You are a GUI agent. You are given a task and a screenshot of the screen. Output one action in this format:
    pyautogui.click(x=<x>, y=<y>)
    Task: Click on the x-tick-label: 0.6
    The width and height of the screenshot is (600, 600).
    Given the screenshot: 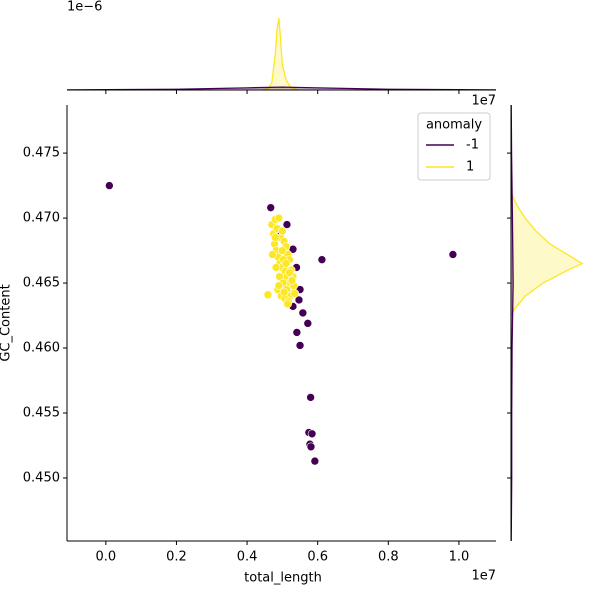 What is the action you would take?
    pyautogui.click(x=317, y=557)
    